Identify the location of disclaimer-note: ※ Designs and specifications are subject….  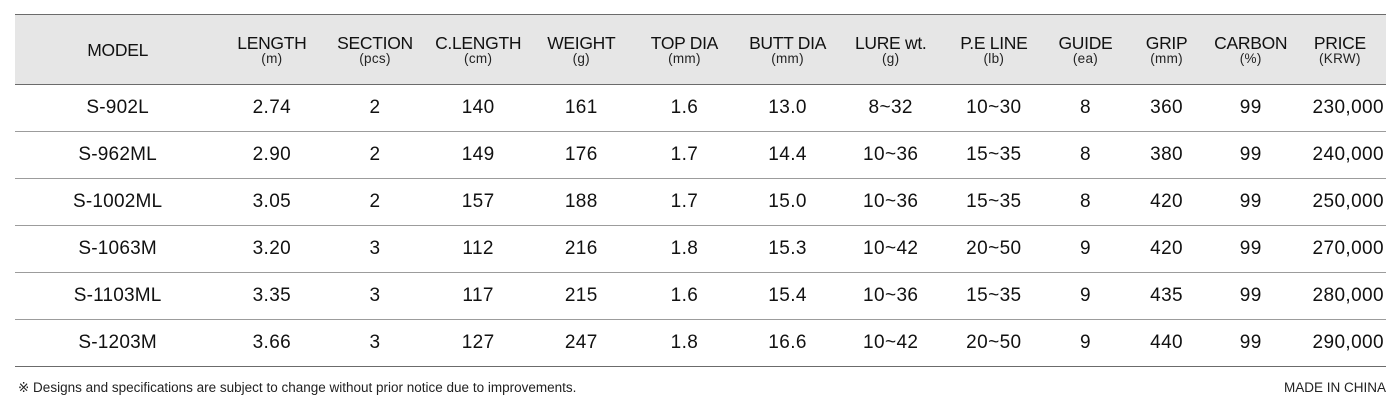
(297, 387).